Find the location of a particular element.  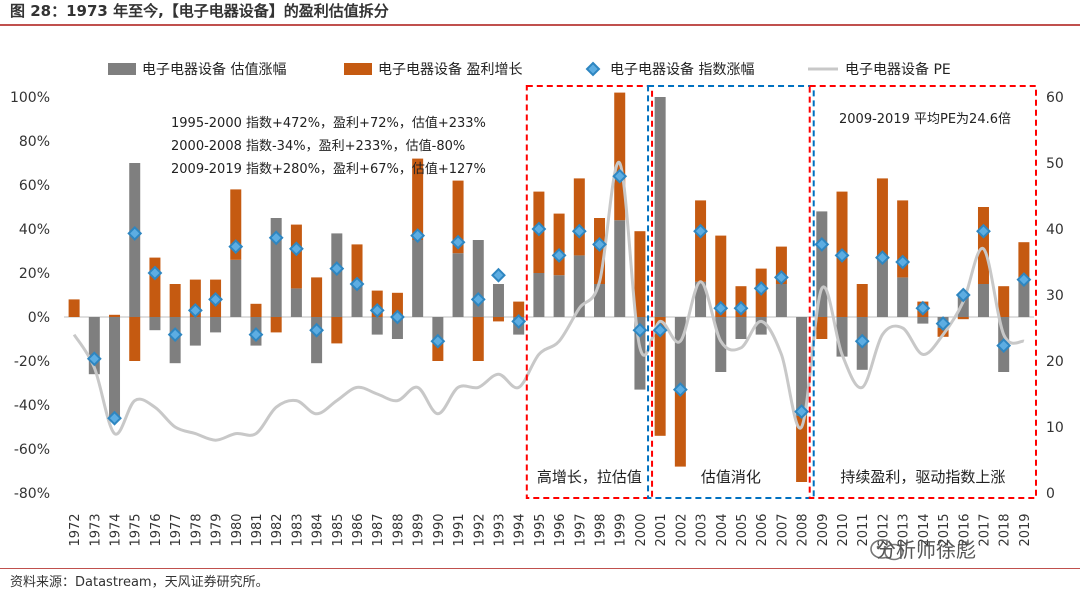

x-tick-label: 2010 is located at coordinates (843, 529).